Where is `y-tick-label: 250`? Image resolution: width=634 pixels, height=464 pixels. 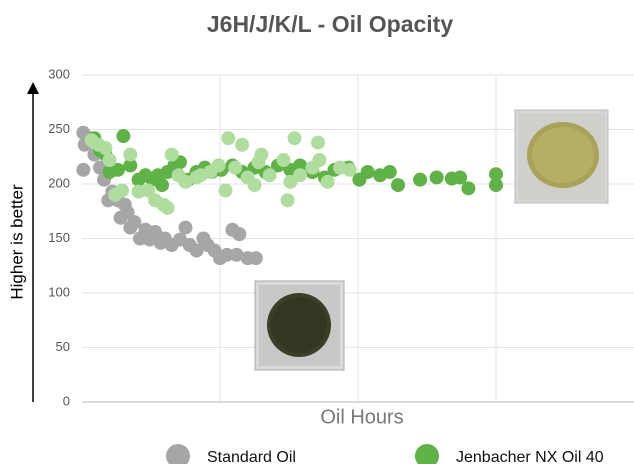 y-tick-label: 250 is located at coordinates (59, 128).